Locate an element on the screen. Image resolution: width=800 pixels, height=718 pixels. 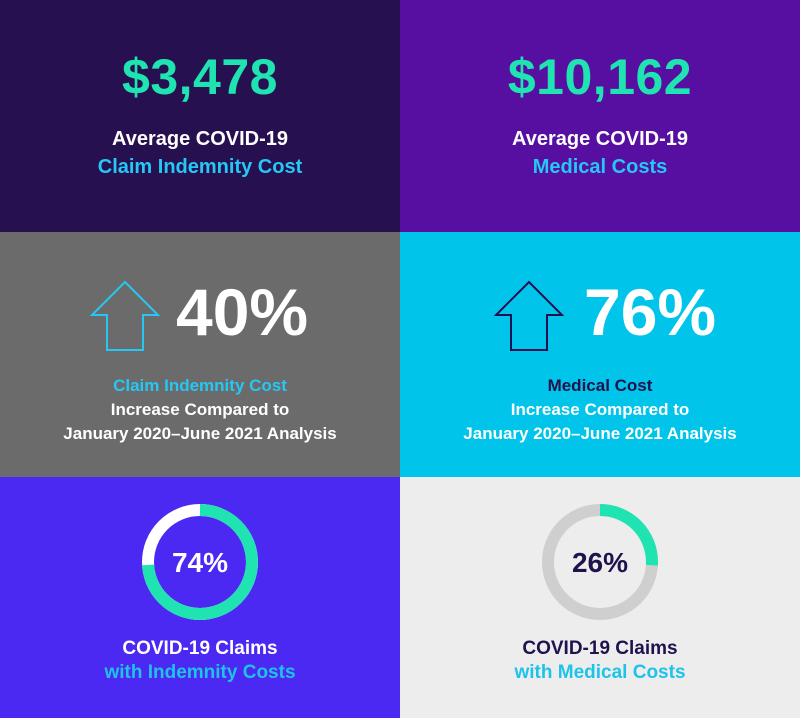
indemnity-claims-donut: 74% is located at coordinates (200, 562).